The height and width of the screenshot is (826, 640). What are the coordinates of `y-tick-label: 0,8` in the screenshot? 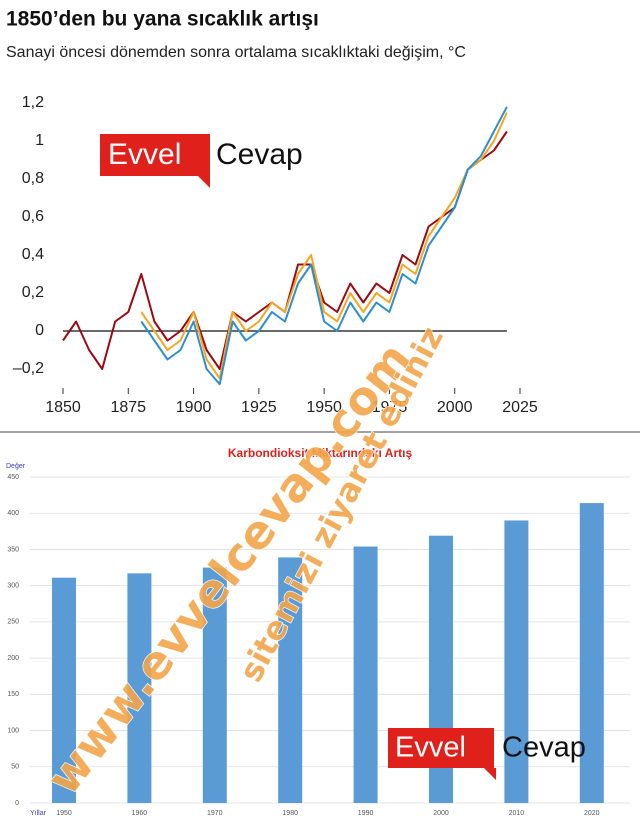 It's located at (33, 178).